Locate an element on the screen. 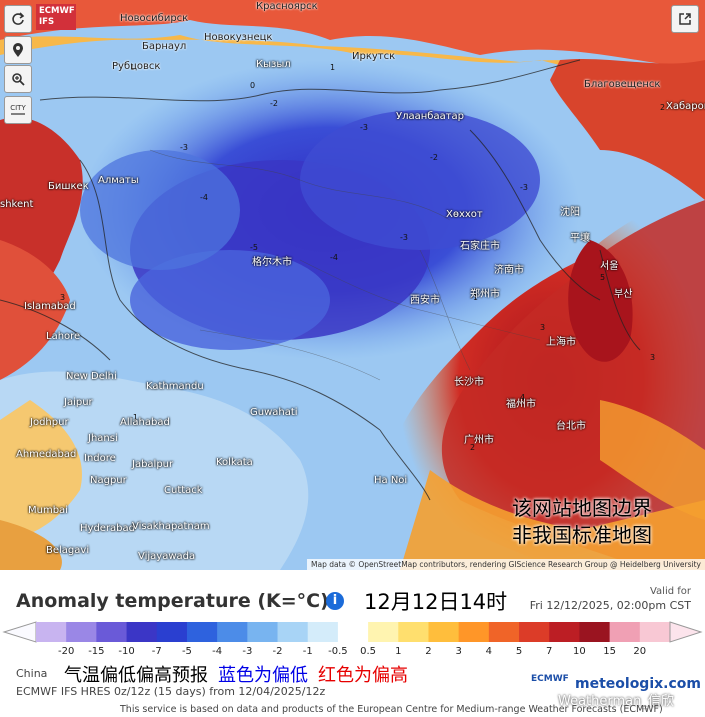  city-label: Улаанбаатар is located at coordinates (430, 116).